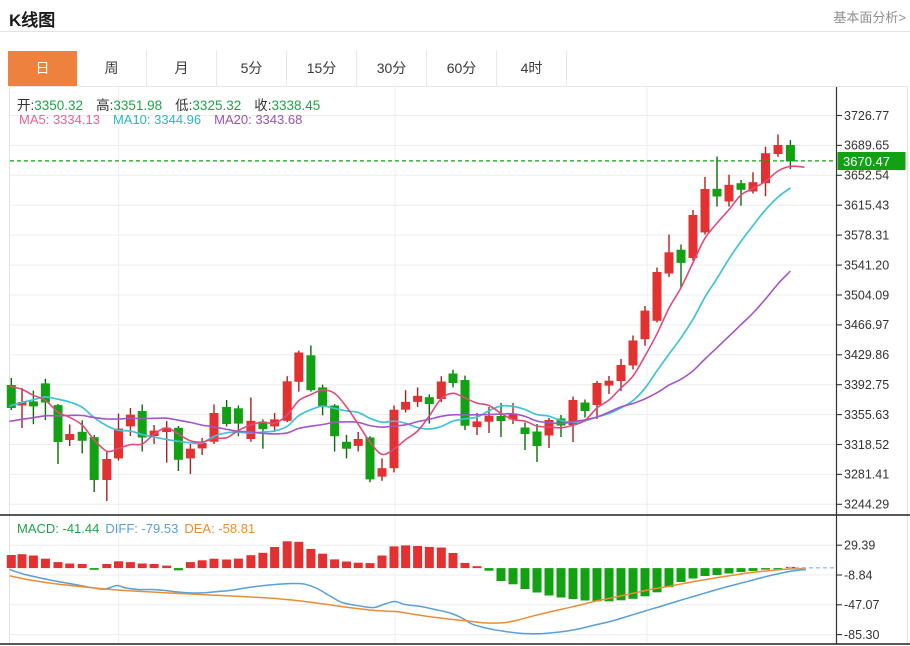 This screenshot has height=646, width=910. Describe the element at coordinates (866, 445) in the screenshot. I see `svg-text: 3318.52` at that location.